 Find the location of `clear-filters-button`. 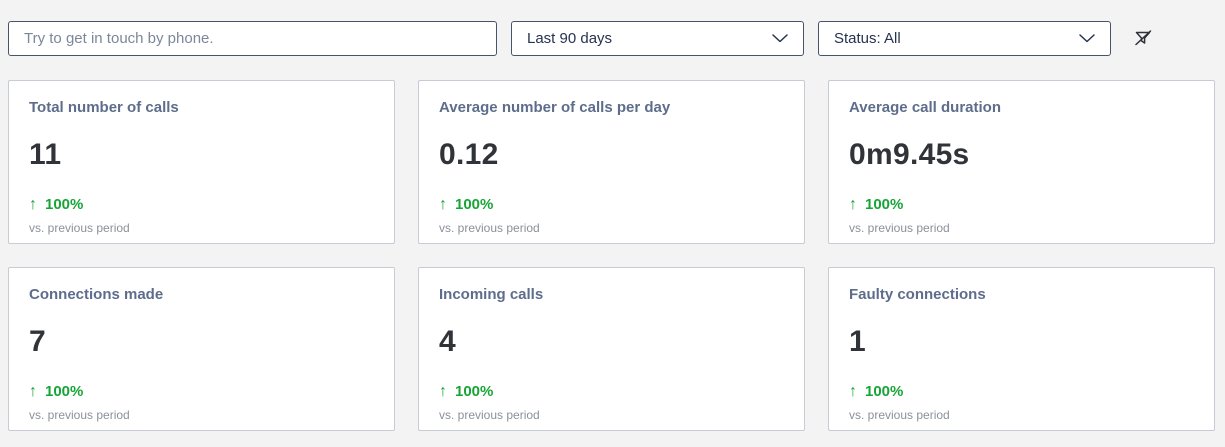

clear-filters-button is located at coordinates (1143, 38).